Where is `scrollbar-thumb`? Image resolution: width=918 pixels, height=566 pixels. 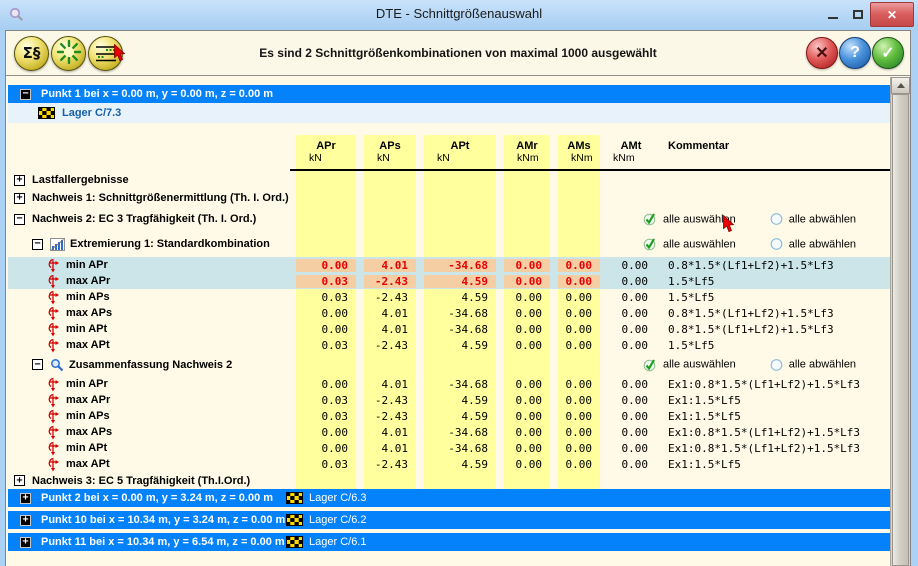
scrollbar-thumb is located at coordinates (900, 330).